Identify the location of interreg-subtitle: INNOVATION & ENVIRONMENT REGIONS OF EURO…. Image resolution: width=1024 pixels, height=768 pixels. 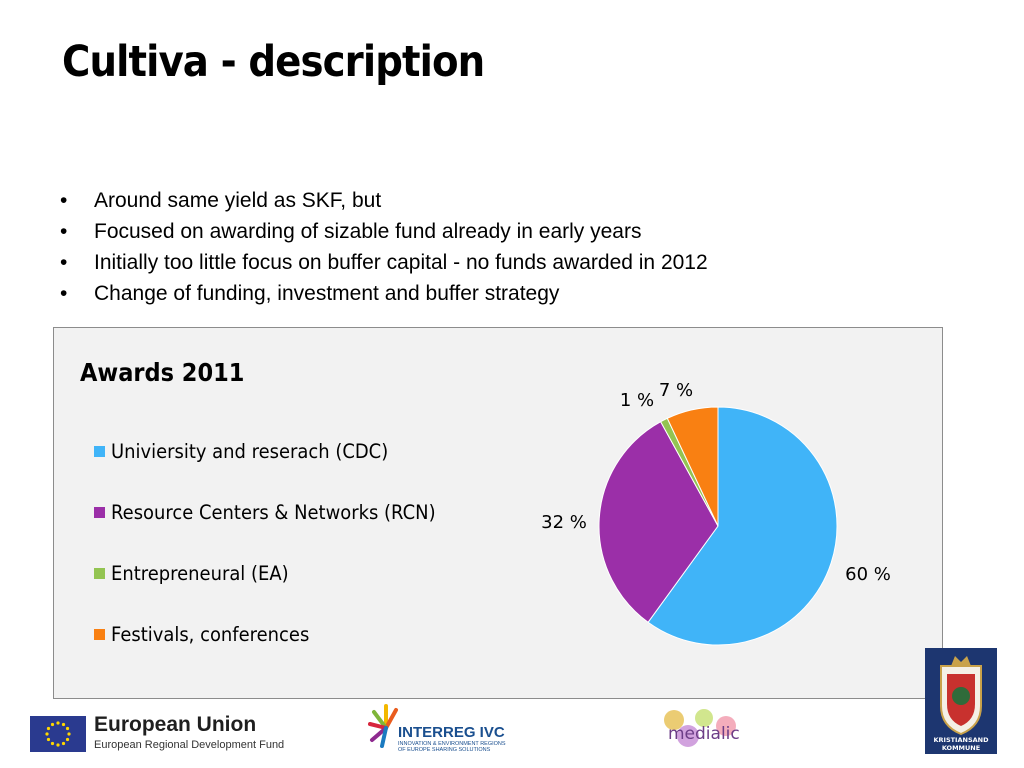
(452, 747).